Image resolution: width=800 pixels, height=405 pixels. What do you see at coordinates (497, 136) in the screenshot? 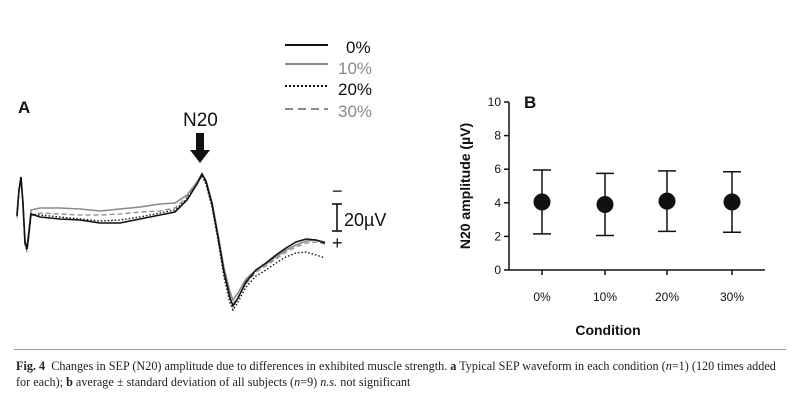
I see `y-tick-label-8: 8` at bounding box center [497, 136].